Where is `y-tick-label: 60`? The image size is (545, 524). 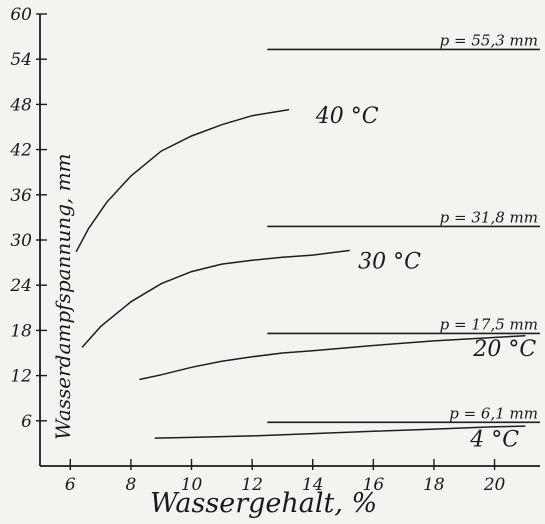 y-tick-label: 60 is located at coordinates (21, 15).